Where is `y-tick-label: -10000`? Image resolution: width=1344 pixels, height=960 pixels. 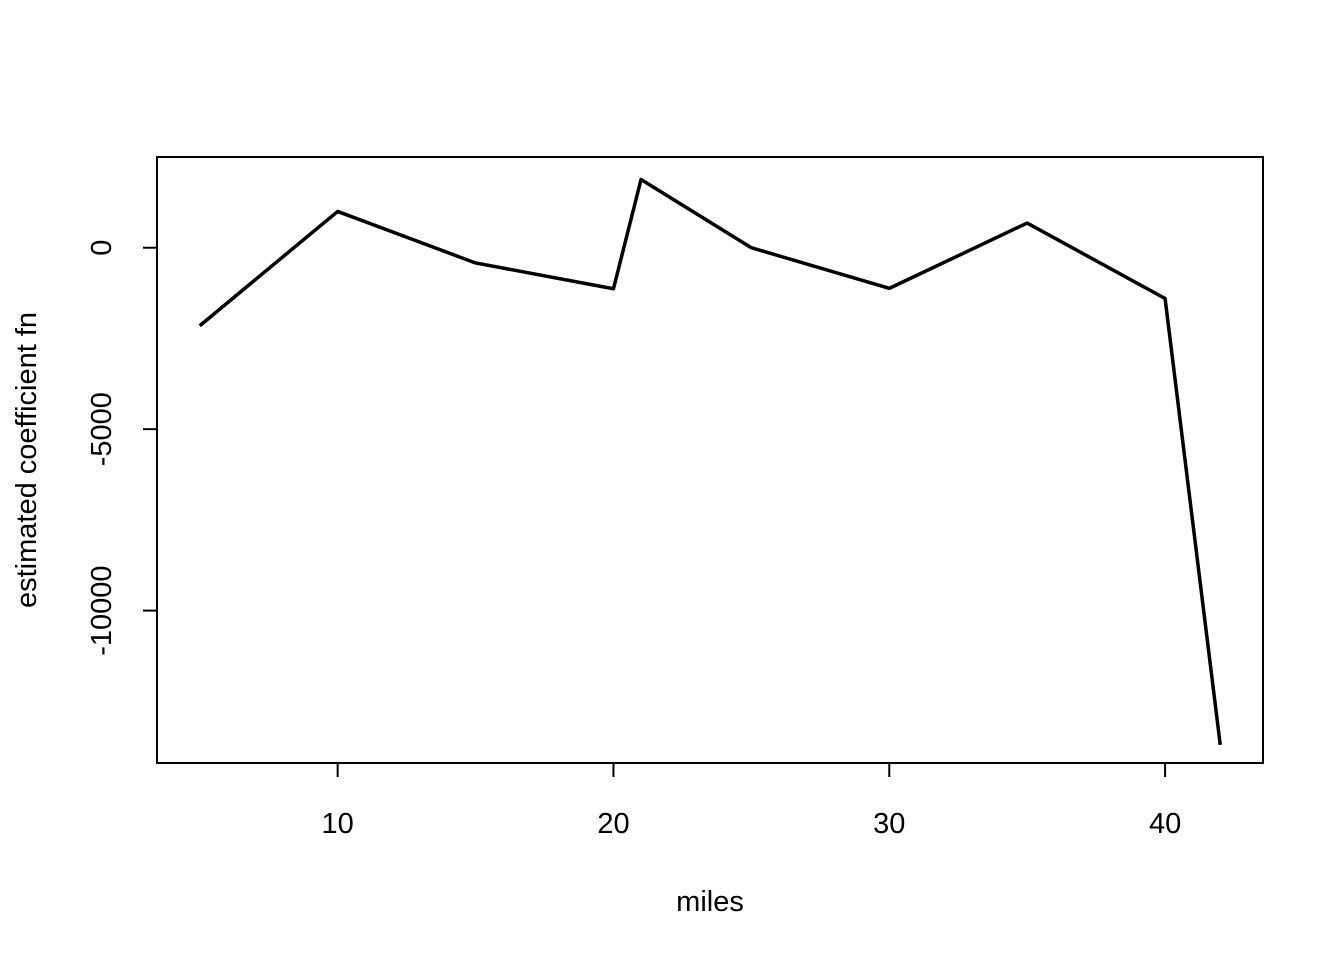
y-tick-label: -10000 is located at coordinates (102, 610).